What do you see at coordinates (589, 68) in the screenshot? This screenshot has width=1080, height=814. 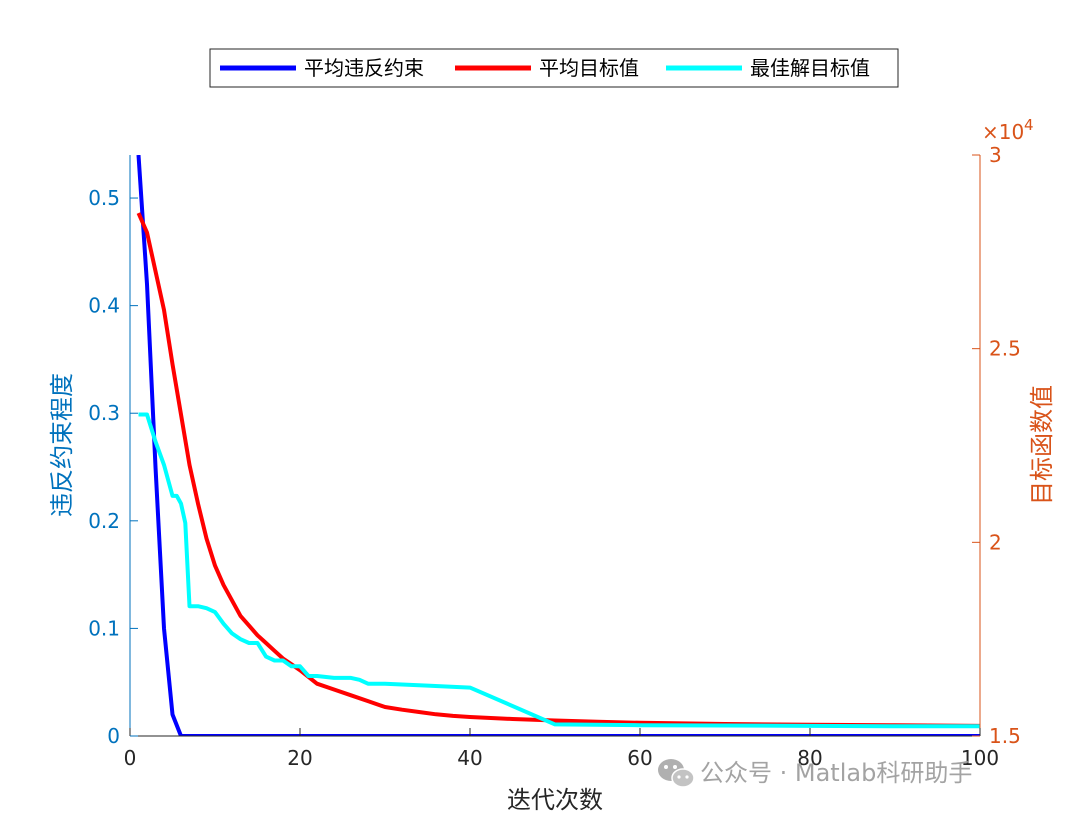 I see `legend-label-series-2: 平均目标值` at bounding box center [589, 68].